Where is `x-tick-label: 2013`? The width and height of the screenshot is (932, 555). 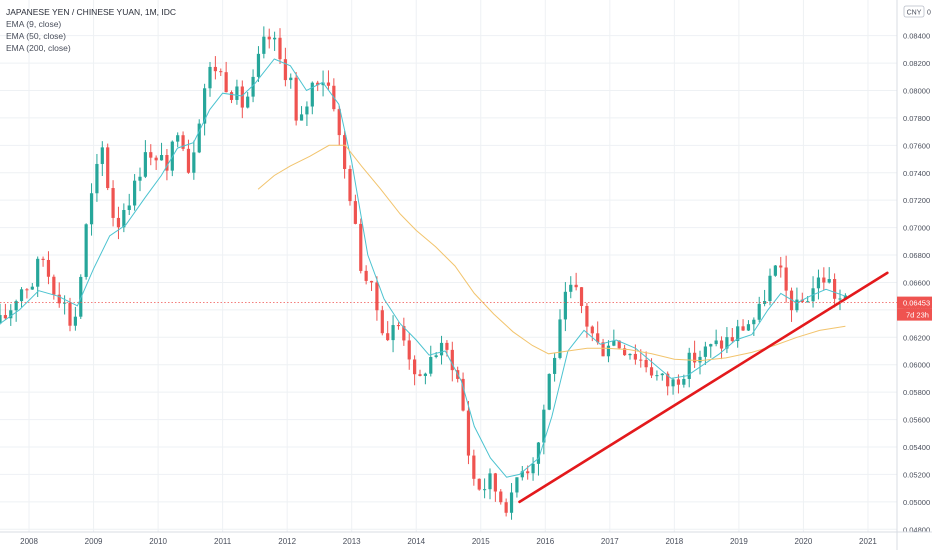 x-tick-label: 2013 is located at coordinates (352, 541).